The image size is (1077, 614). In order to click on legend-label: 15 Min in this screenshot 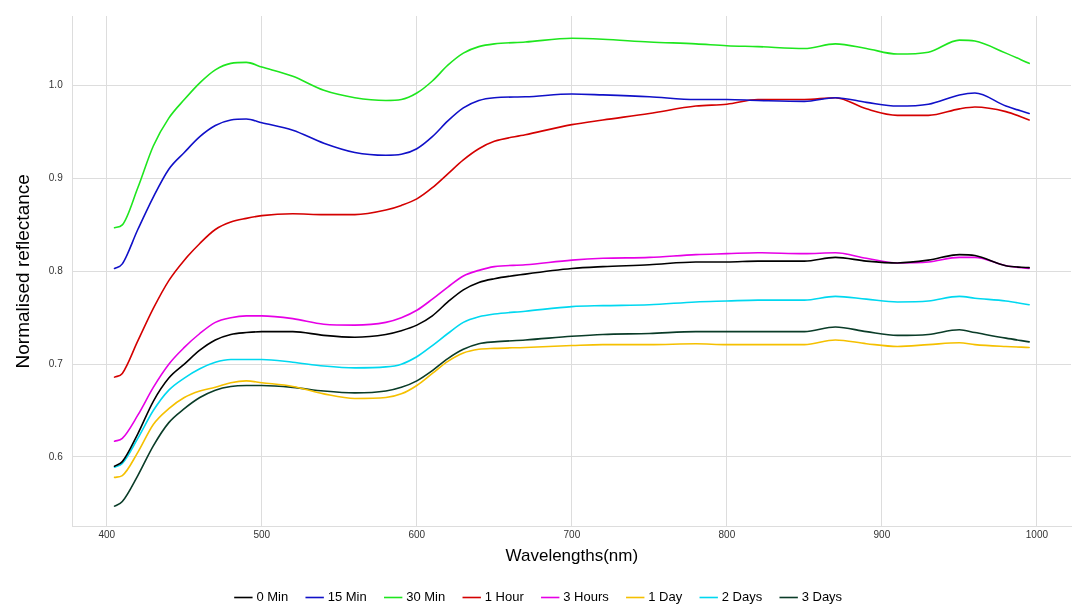, I will do `click(347, 597)`.